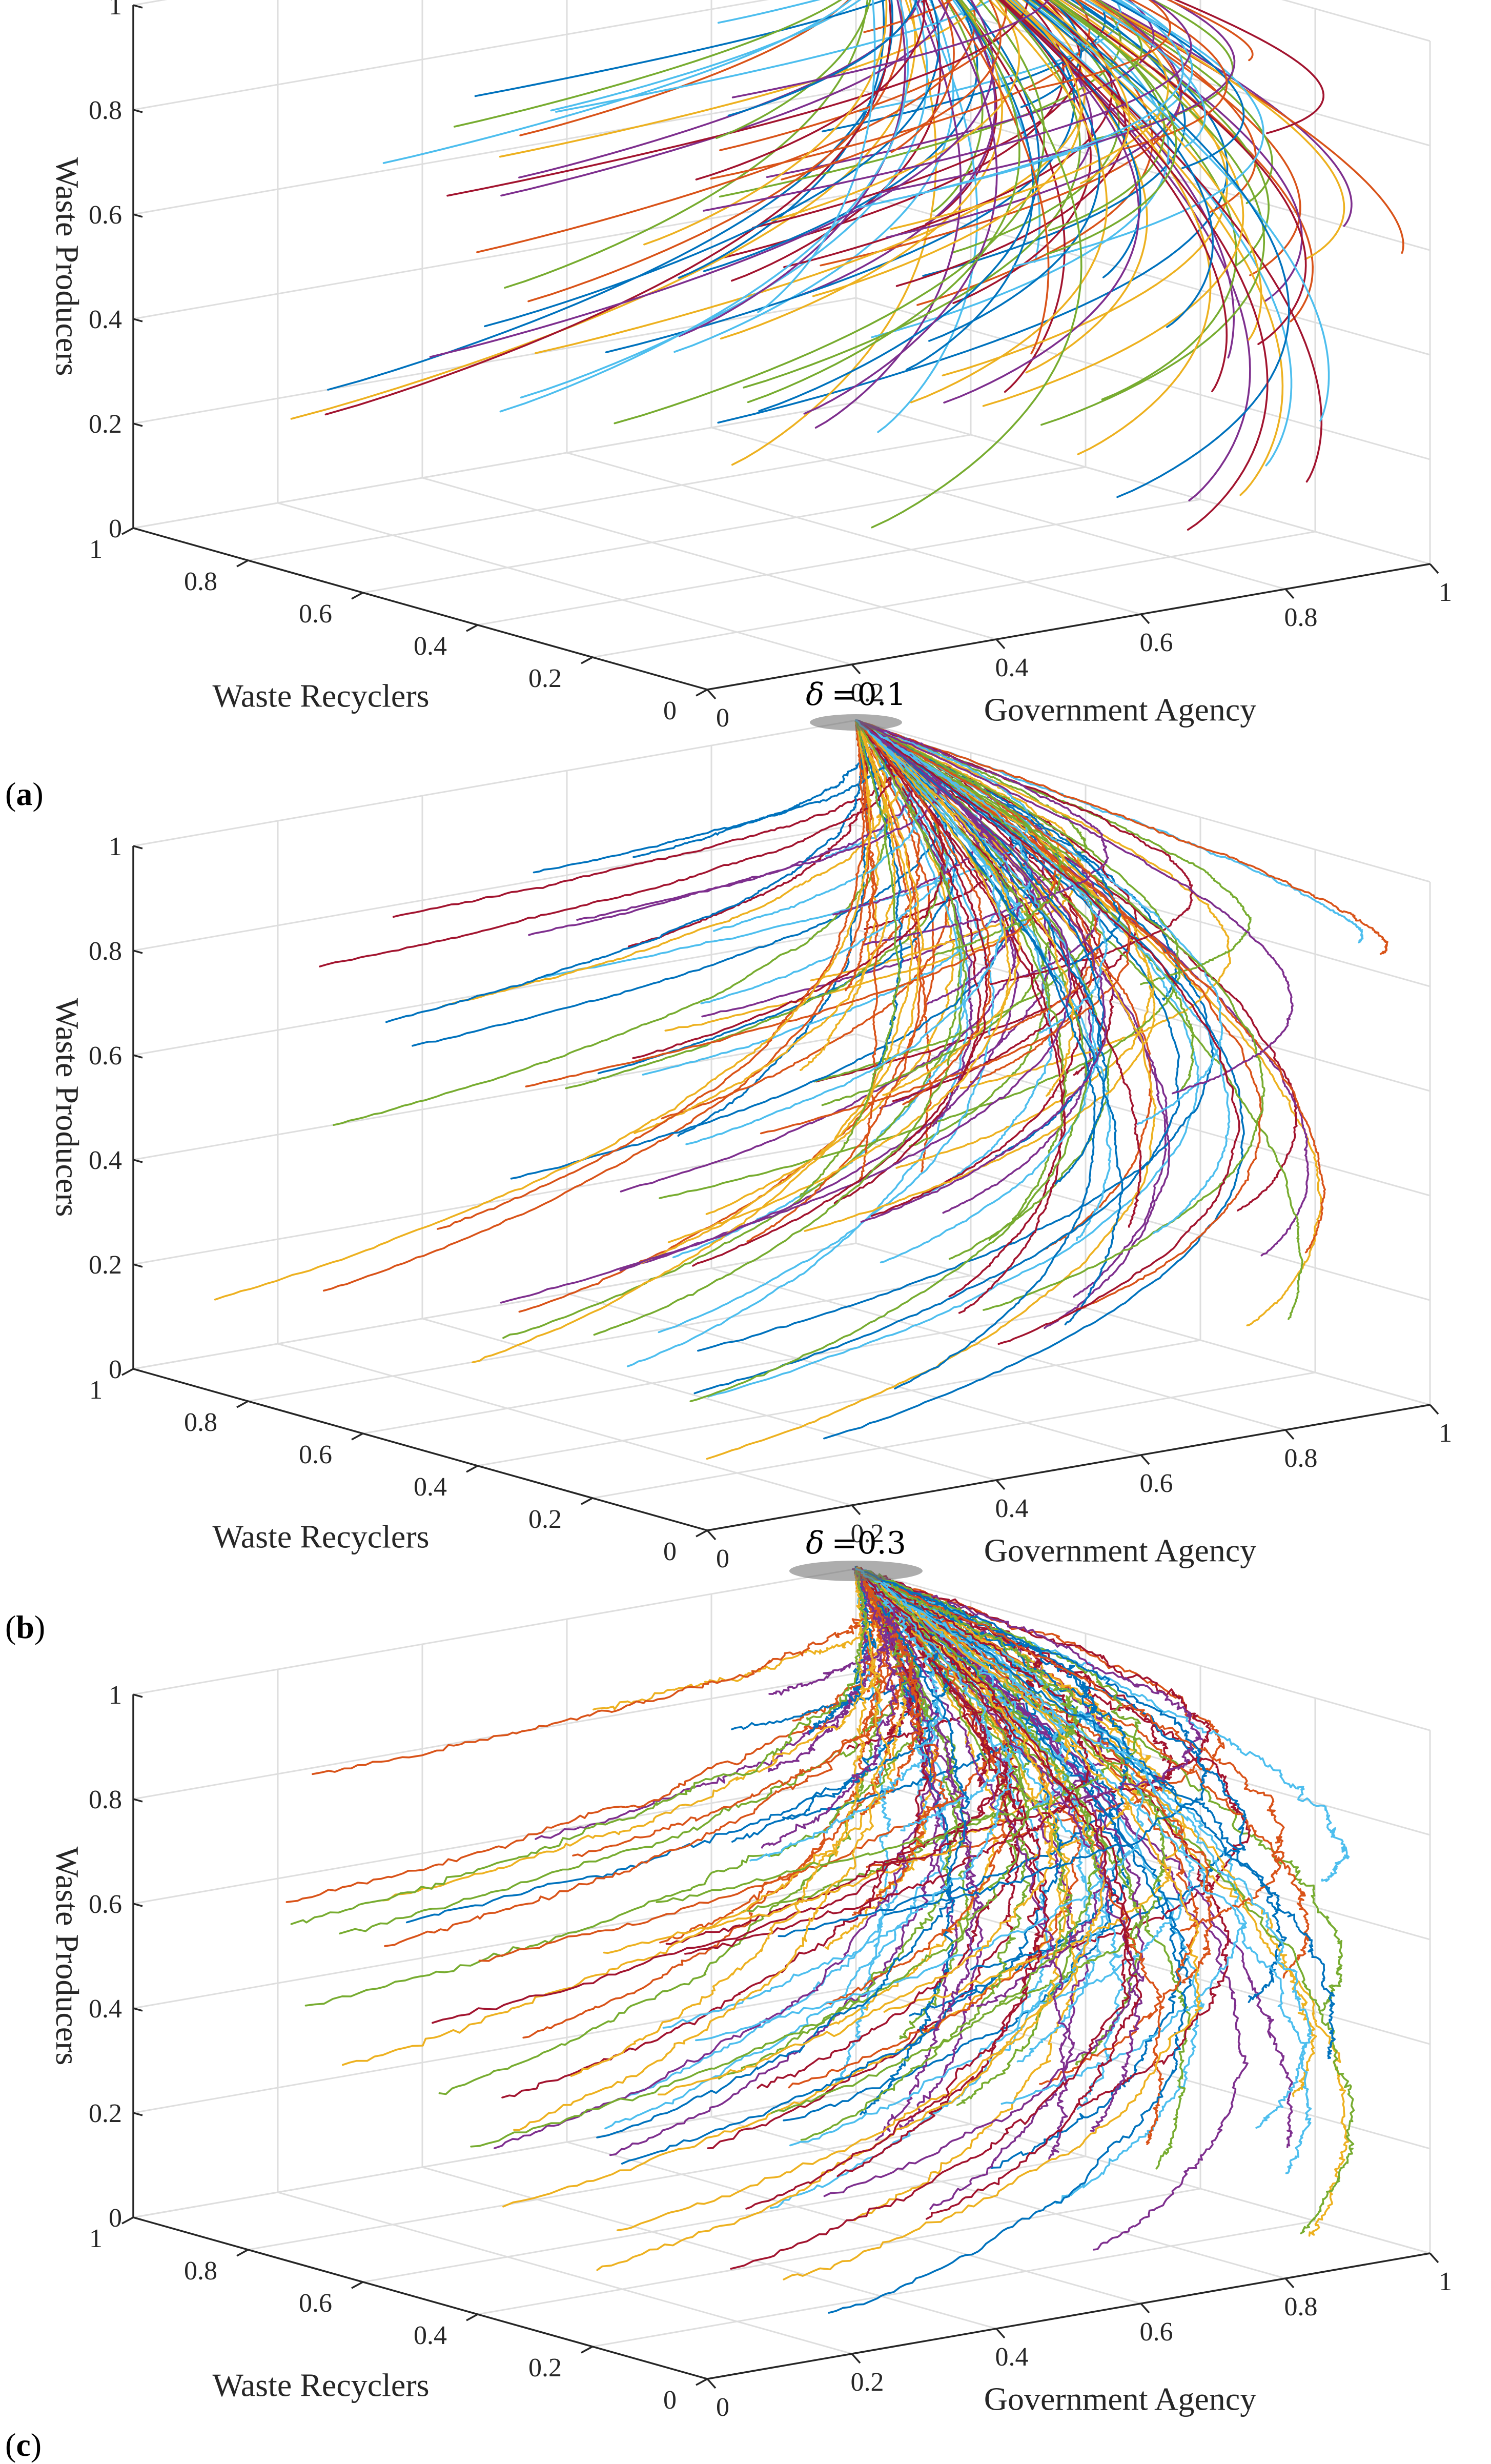 This screenshot has width=1491, height=2464. I want to click on z-tick-label: 0.4, so click(105, 1160).